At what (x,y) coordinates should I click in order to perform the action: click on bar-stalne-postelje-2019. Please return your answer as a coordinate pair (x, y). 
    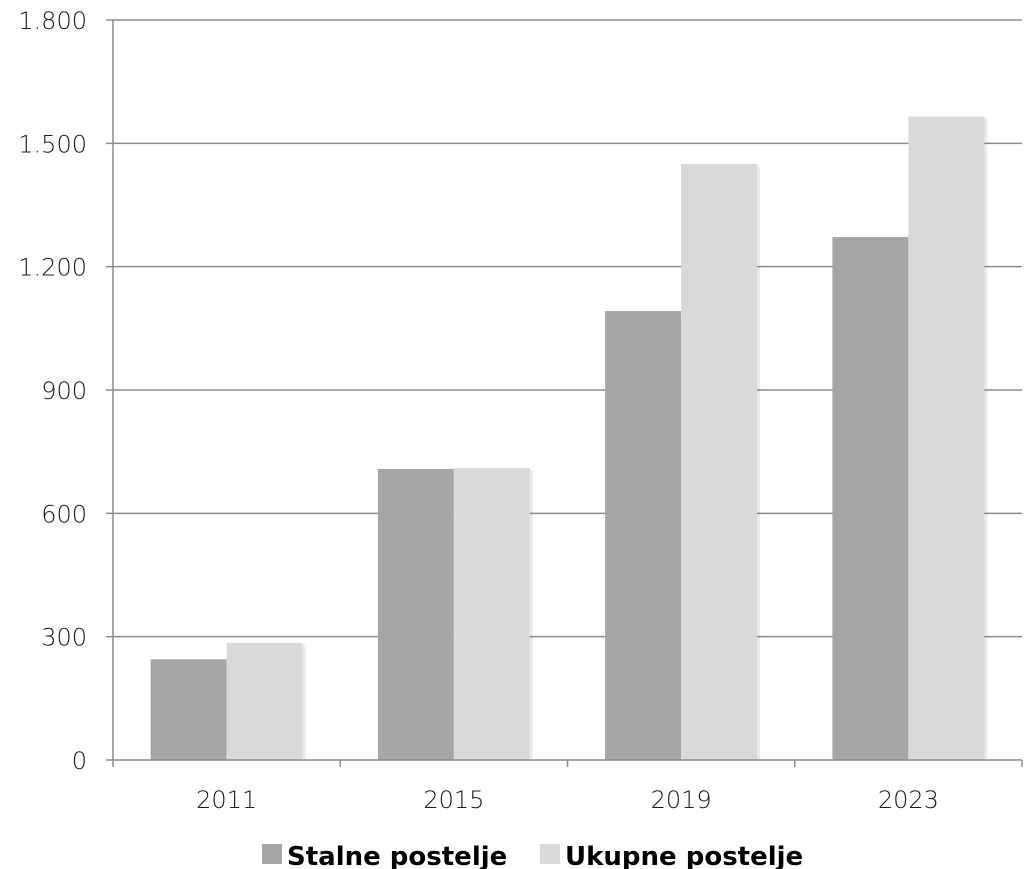
    Looking at the image, I should click on (643, 535).